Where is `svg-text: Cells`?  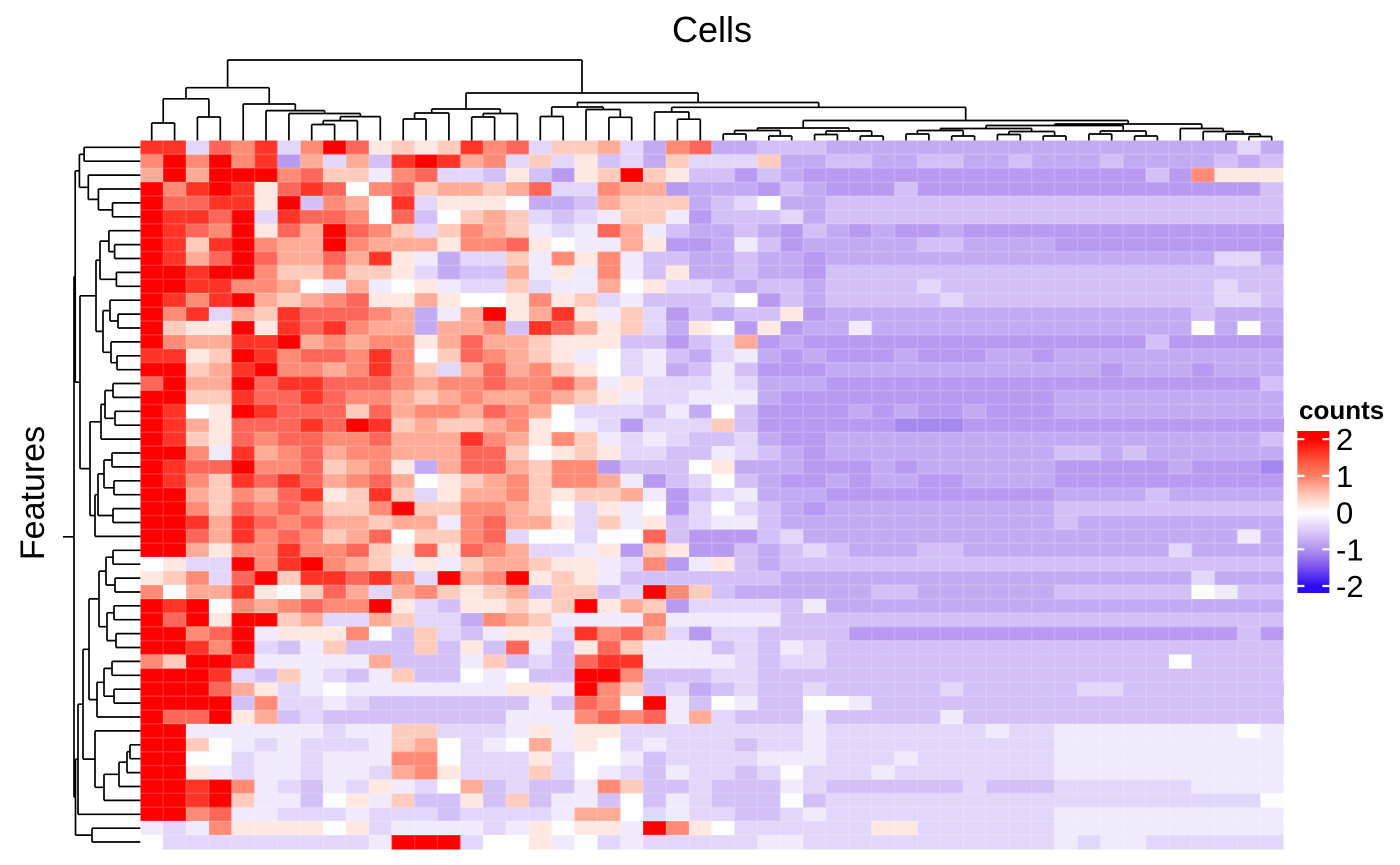
svg-text: Cells is located at coordinates (712, 29).